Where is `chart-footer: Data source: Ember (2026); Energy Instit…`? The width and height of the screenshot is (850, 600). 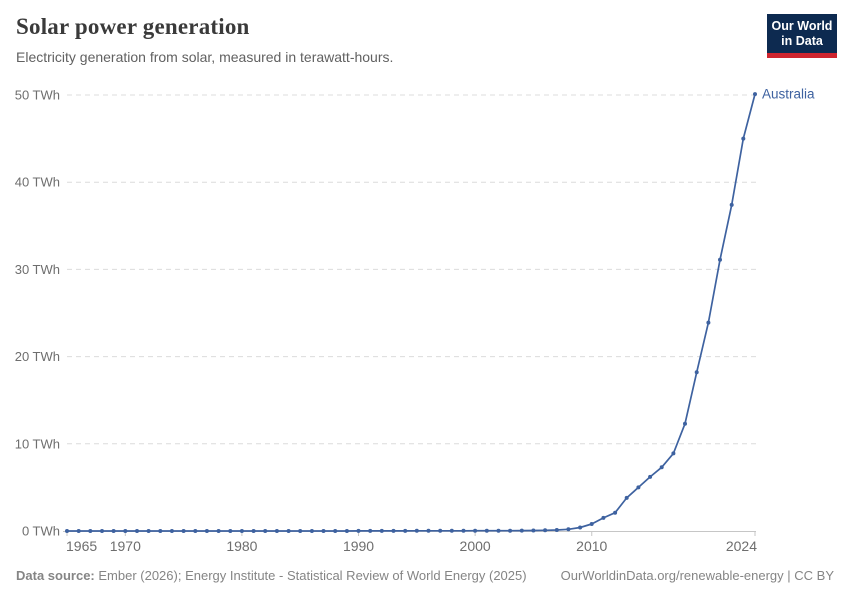 chart-footer: Data source: Ember (2026); Energy Instit… is located at coordinates (425, 575).